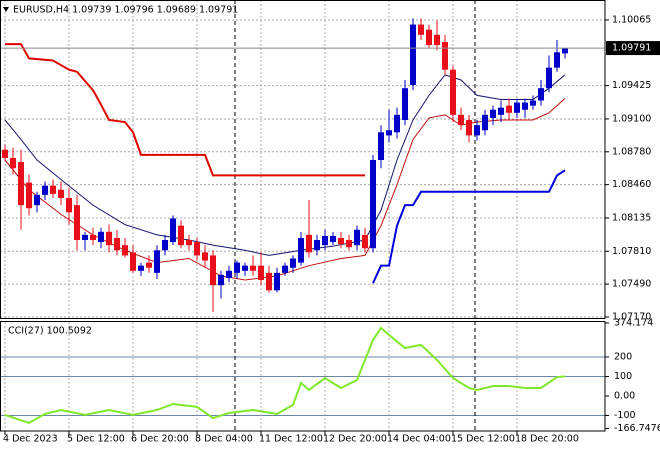 The width and height of the screenshot is (660, 450). Describe the element at coordinates (419, 439) in the screenshot. I see `x-tick-label: 14 Dec 04:00` at that location.